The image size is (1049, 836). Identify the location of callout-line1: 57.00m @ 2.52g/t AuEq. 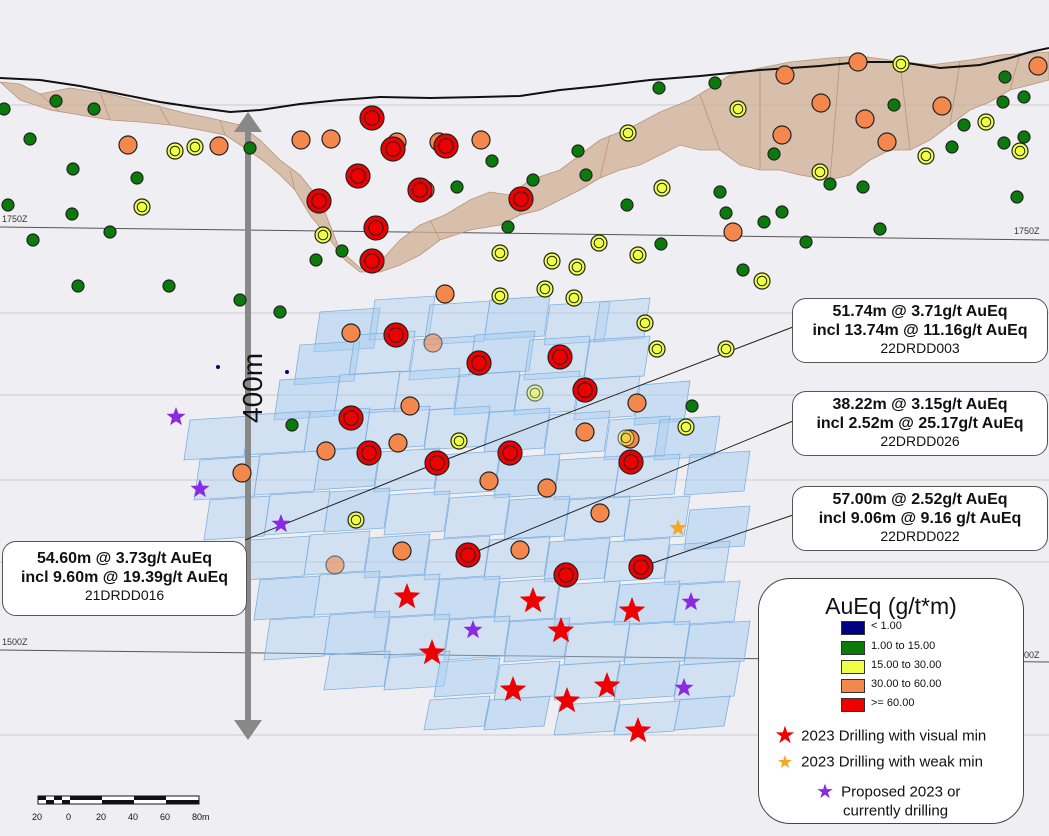
(920, 499).